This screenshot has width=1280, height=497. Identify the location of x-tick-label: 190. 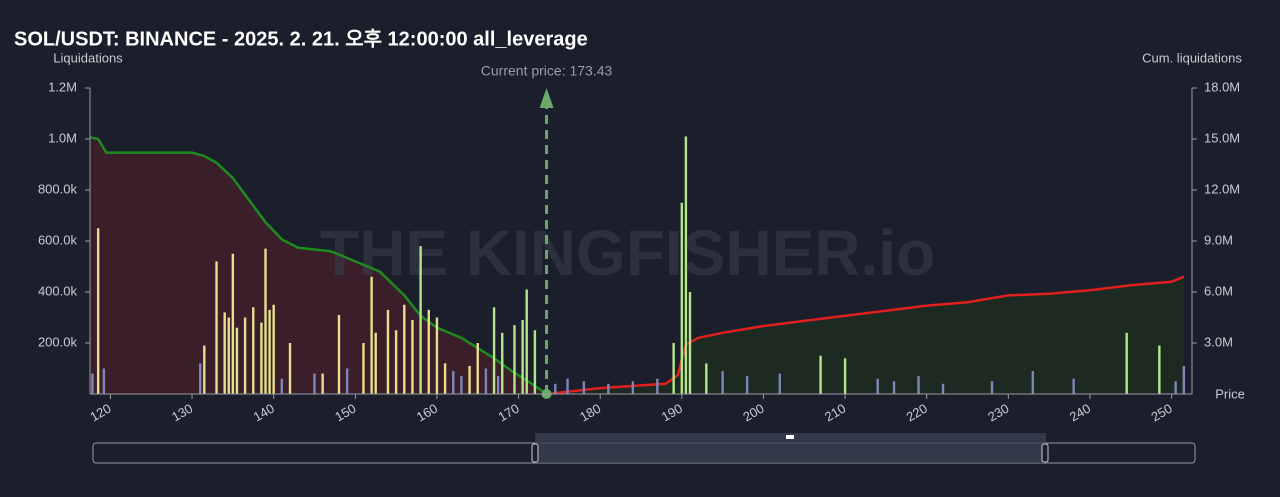
(672, 413).